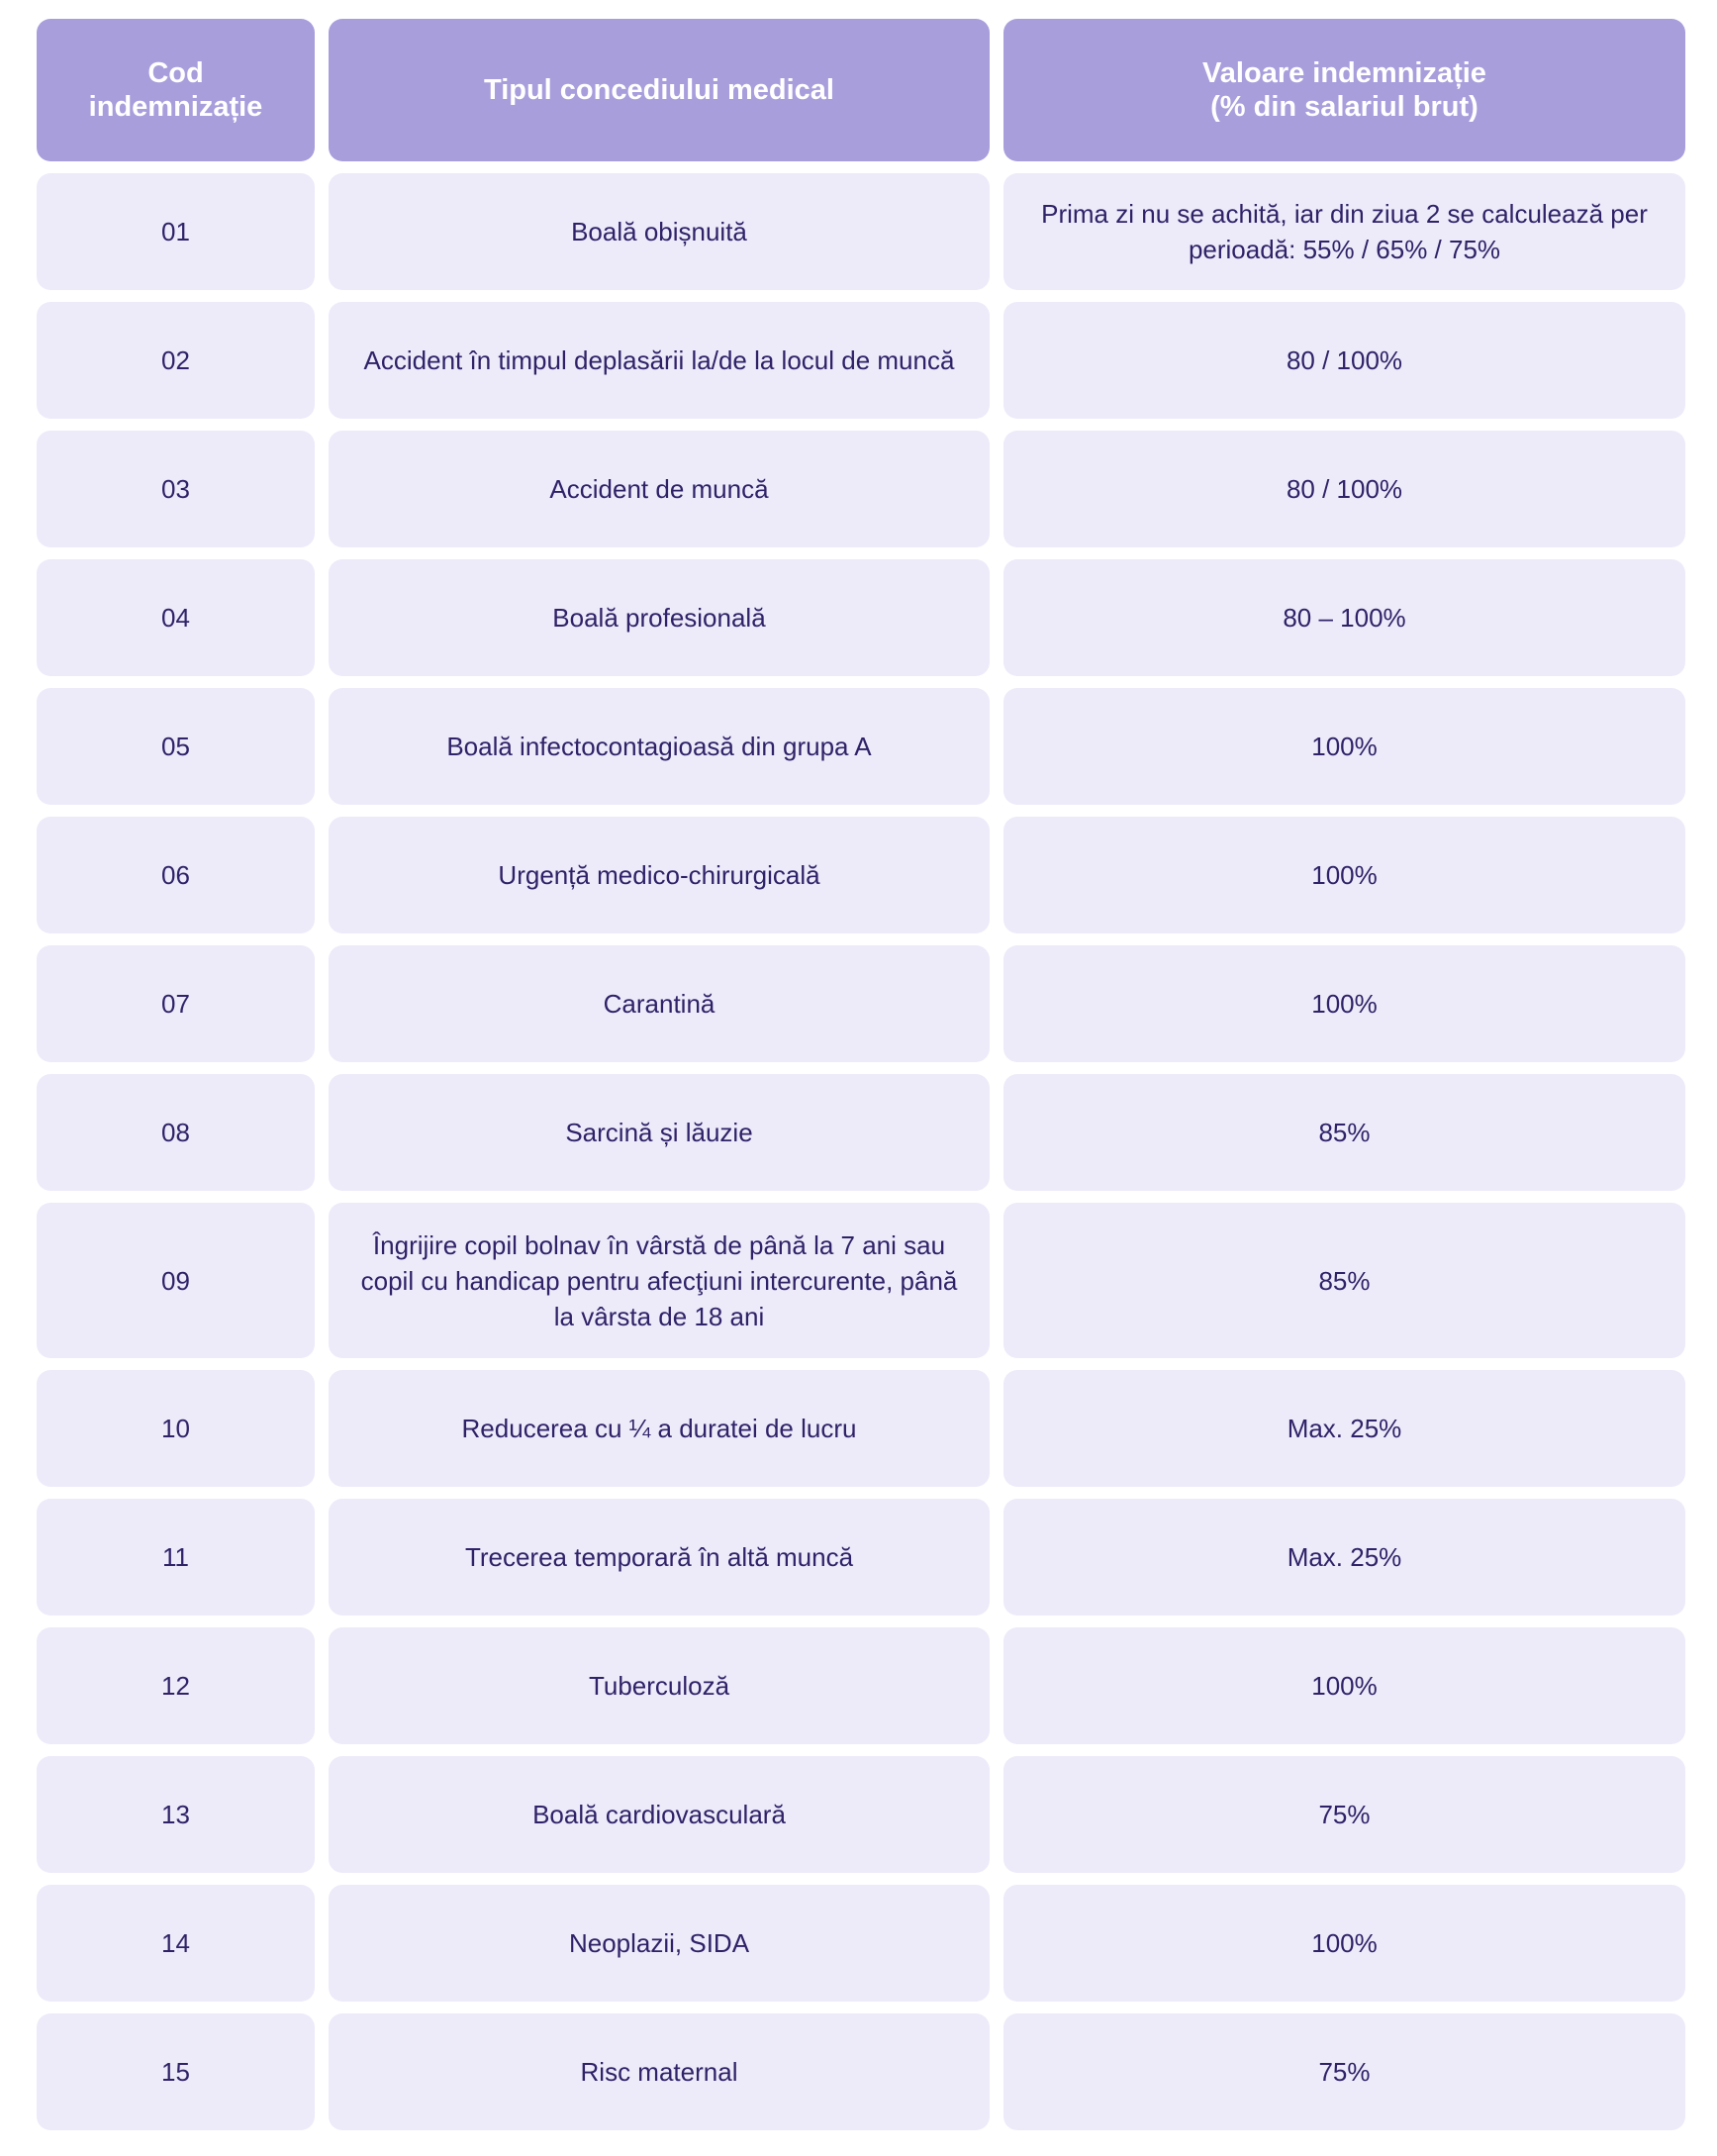 Image resolution: width=1717 pixels, height=2156 pixels. What do you see at coordinates (660, 1557) in the screenshot?
I see `cell-type: Trecerea temporară în altă muncă` at bounding box center [660, 1557].